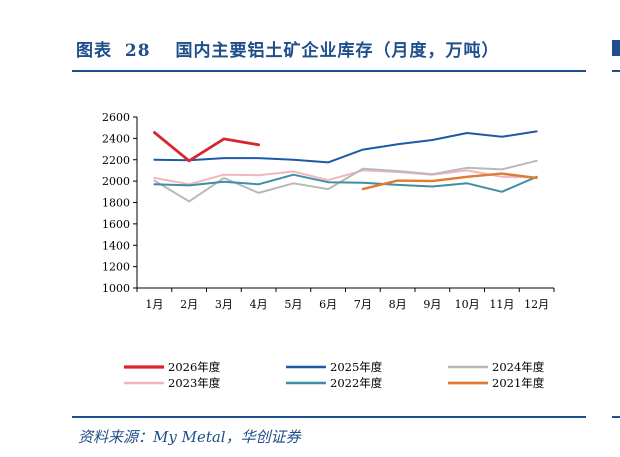 The image size is (620, 457). What do you see at coordinates (334, 375) in the screenshot?
I see `chart-legend: 2026年度 2025年度 2024年度 2023年度 2022年度 2021年度` at bounding box center [334, 375].